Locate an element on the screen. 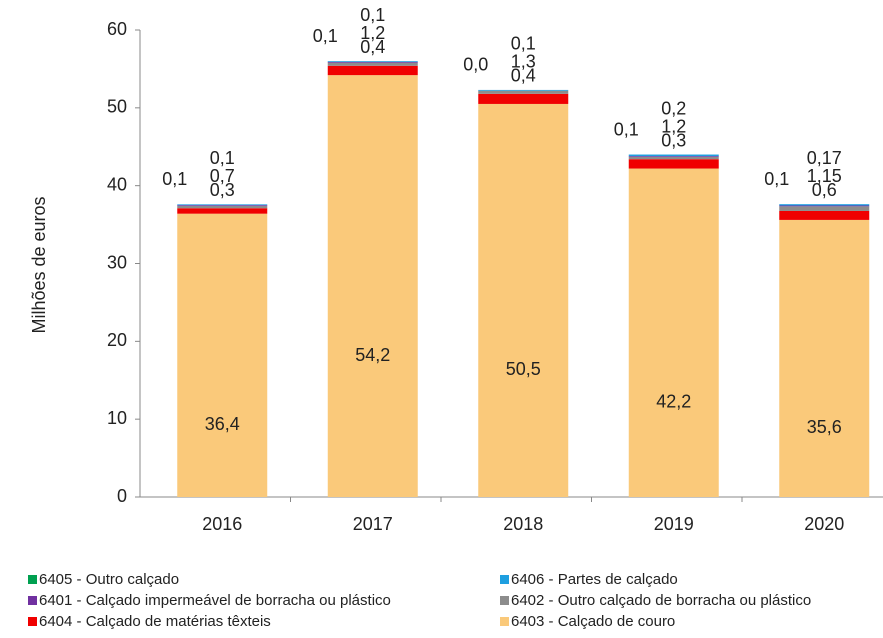  x-tick-label: 2020 is located at coordinates (824, 524).